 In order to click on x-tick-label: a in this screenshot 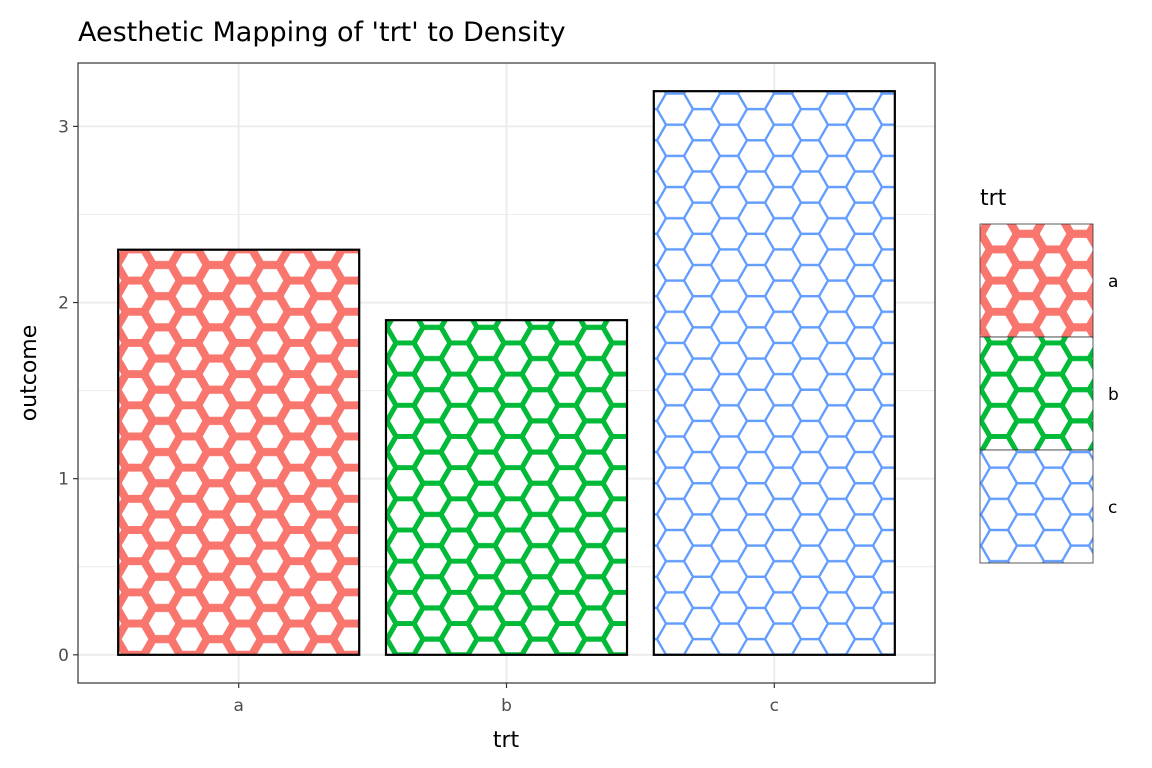, I will do `click(238, 706)`.